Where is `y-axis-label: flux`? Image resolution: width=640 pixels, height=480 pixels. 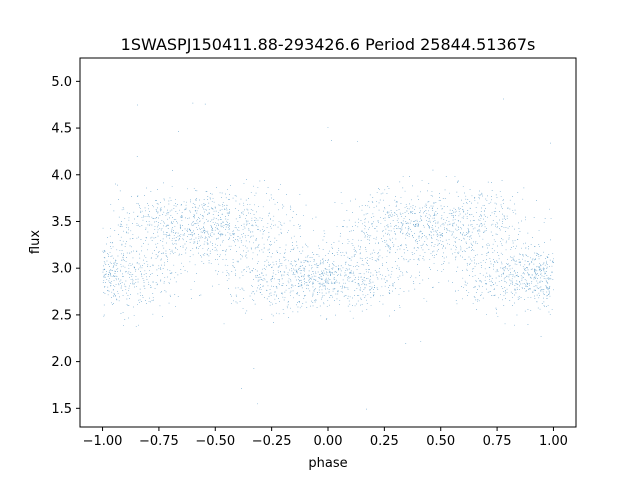
y-axis-label: flux is located at coordinates (35, 242).